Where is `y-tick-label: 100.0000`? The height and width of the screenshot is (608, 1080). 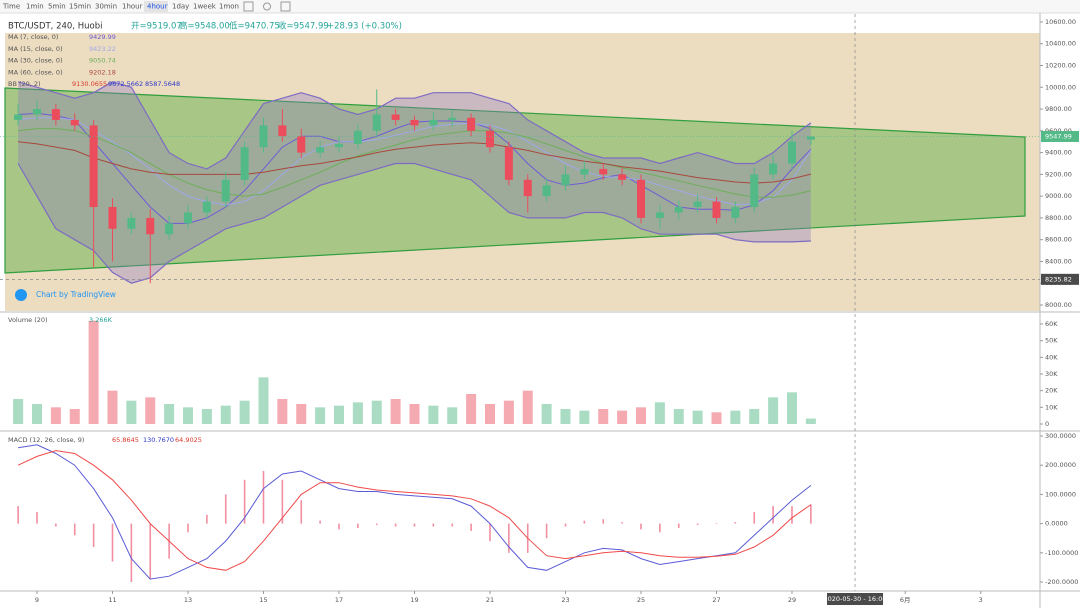 y-tick-label: 100.0000 is located at coordinates (1060, 494).